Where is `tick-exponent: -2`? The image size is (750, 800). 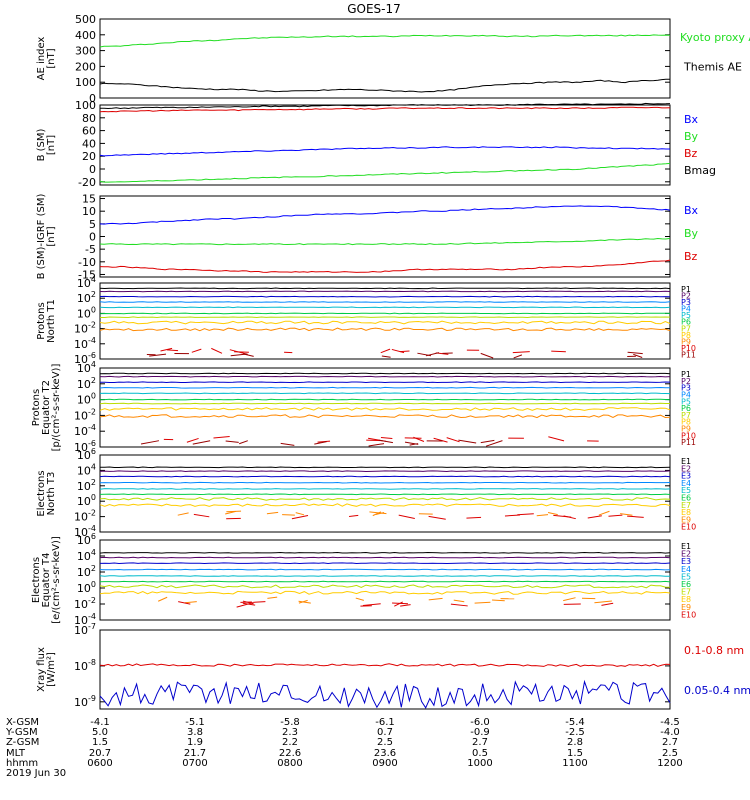
tick-exponent: -2 is located at coordinates (92, 600).